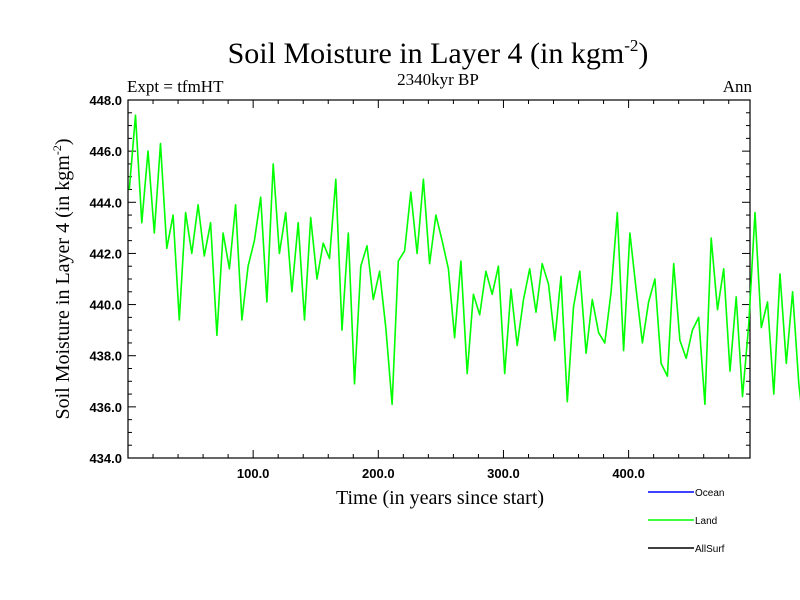 This screenshot has height=600, width=800. I want to click on experiment-label: Expt = tfmHT, so click(175, 86).